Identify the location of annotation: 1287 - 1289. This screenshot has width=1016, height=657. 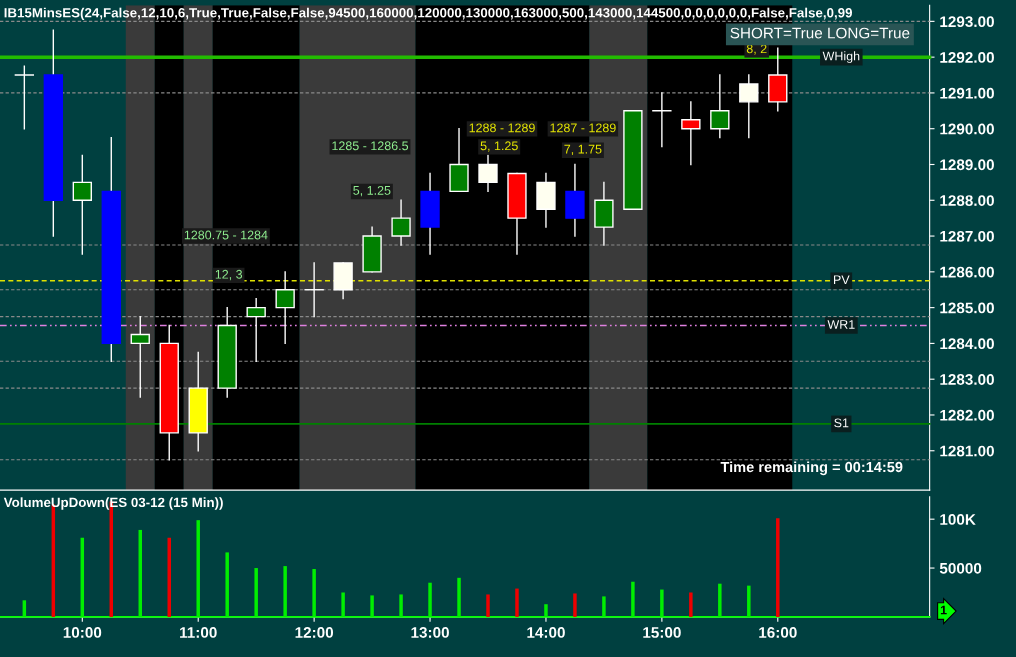
(583, 128).